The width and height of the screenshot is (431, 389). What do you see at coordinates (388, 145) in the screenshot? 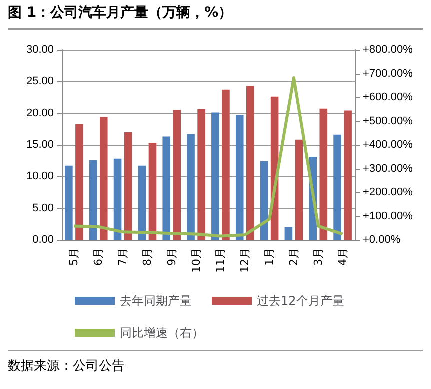
I see `y2-tick-label: +400.00%` at bounding box center [388, 145].